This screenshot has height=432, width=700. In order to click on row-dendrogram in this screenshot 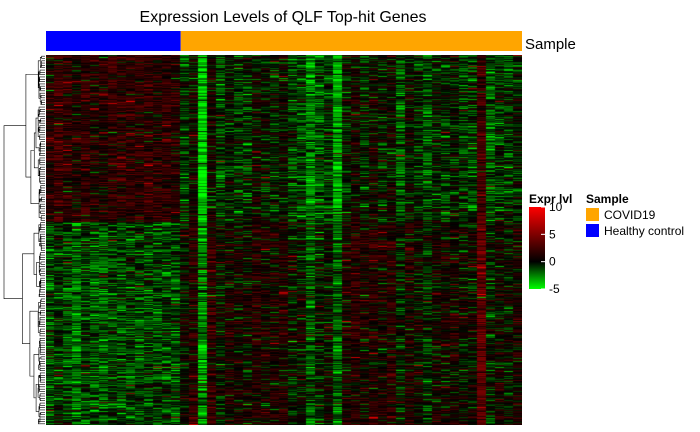, I will do `click(24, 240)`.